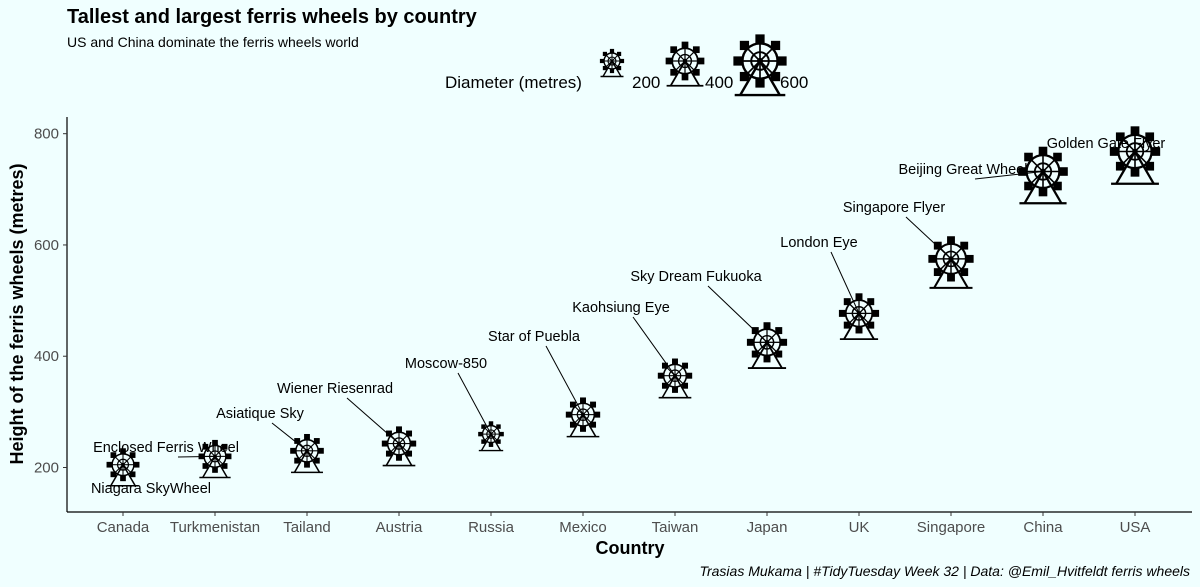  What do you see at coordinates (675, 527) in the screenshot?
I see `x-tick-label: Taiwan` at bounding box center [675, 527].